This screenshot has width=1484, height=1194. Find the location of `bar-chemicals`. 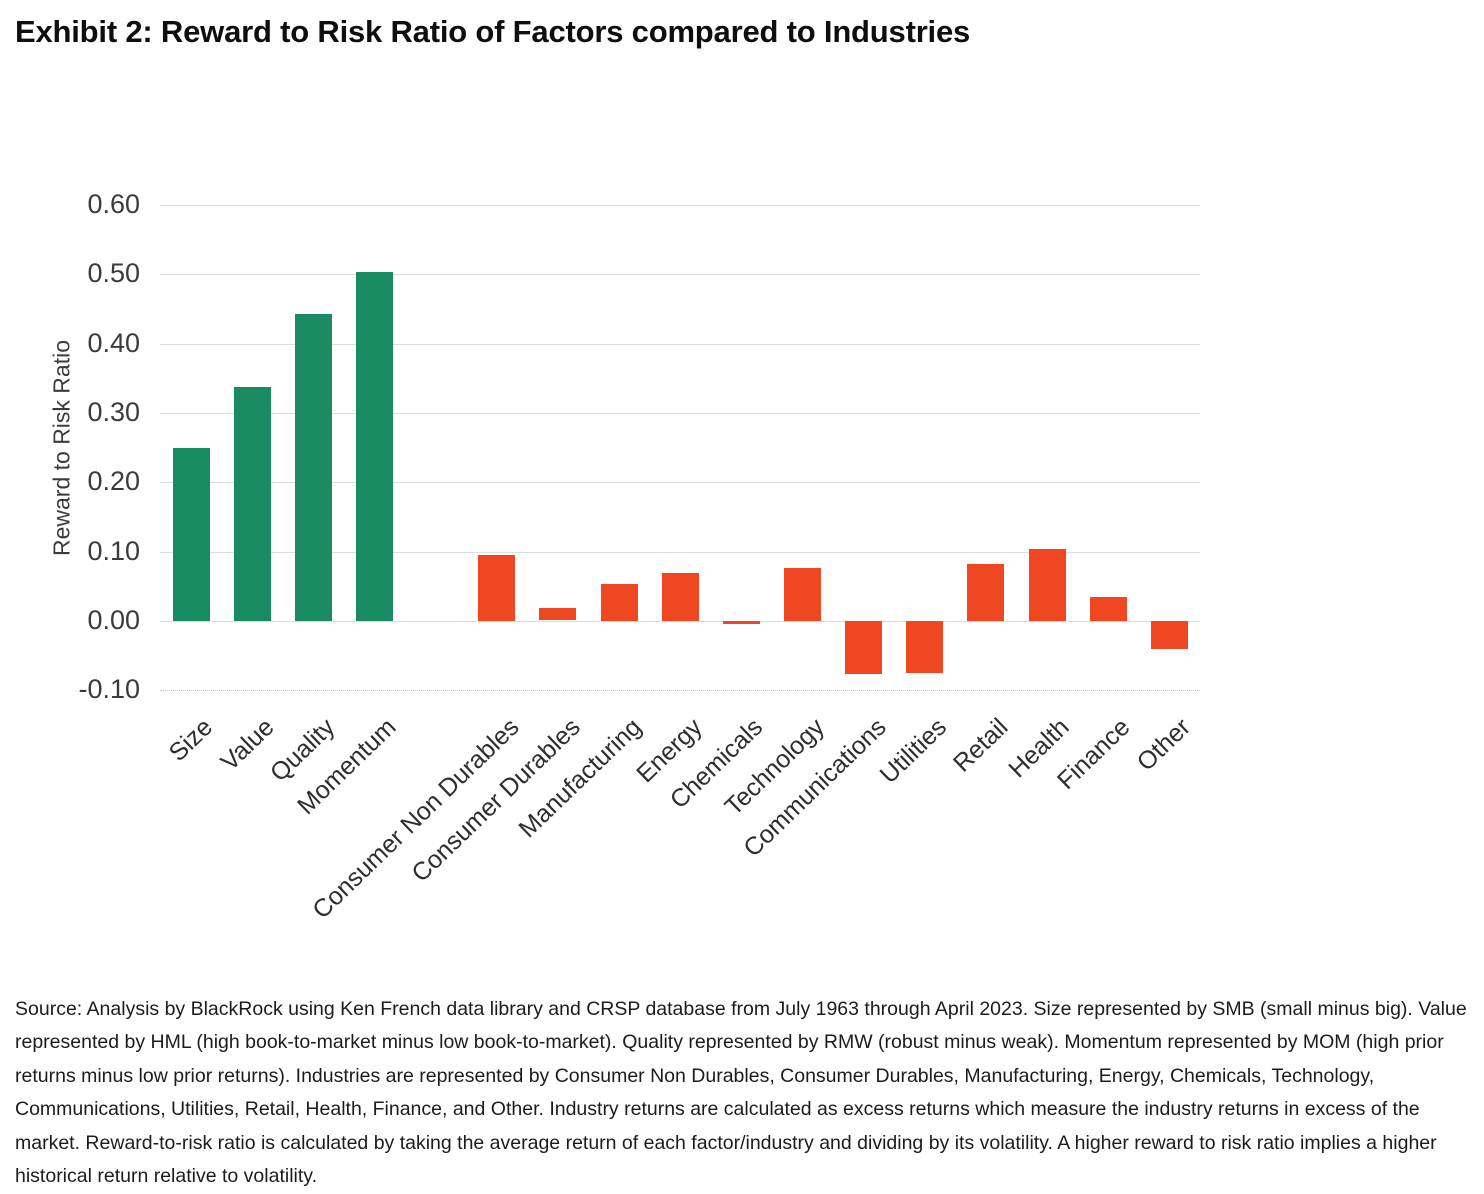

bar-chemicals is located at coordinates (741, 622).